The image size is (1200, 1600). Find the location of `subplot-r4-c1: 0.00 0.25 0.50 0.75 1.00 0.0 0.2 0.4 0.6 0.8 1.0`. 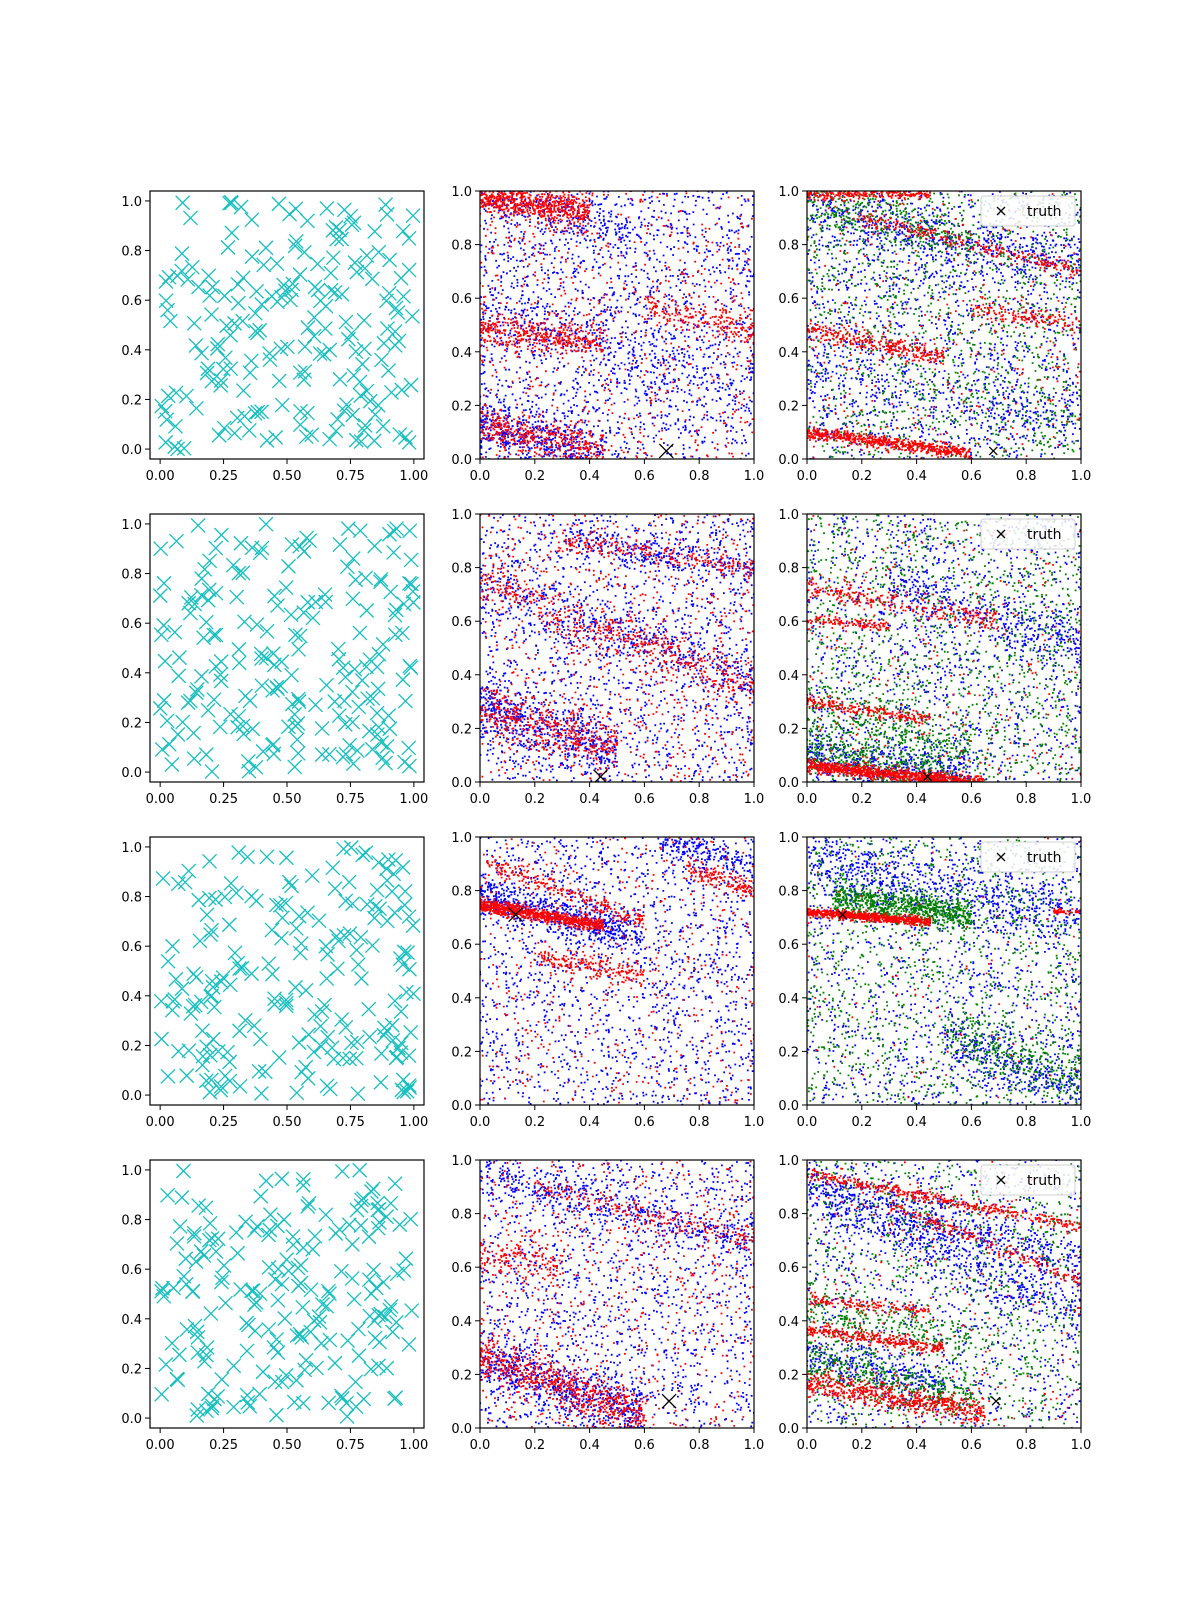

subplot-r4-c1: 0.00 0.25 0.50 0.75 1.00 0.0 0.2 0.4 0.6 0.8 1.0 is located at coordinates (274, 1306).